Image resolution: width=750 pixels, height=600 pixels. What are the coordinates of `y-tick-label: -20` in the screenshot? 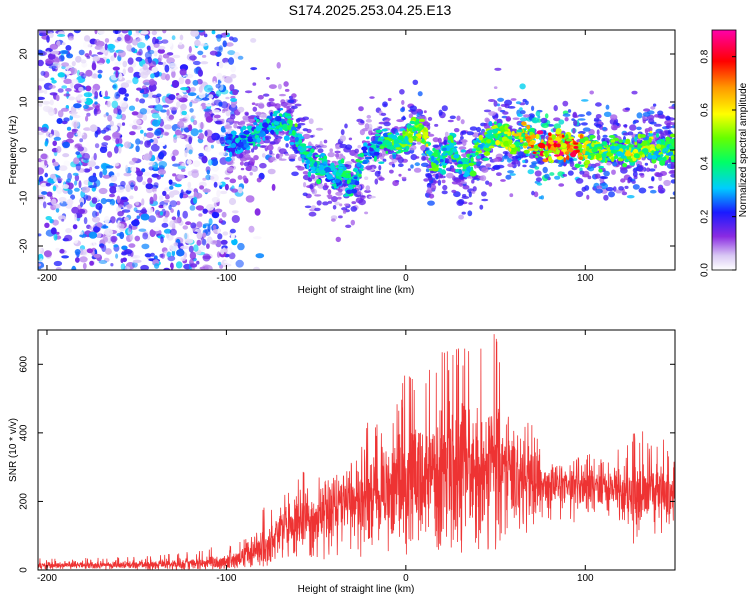 It's located at (24, 245).